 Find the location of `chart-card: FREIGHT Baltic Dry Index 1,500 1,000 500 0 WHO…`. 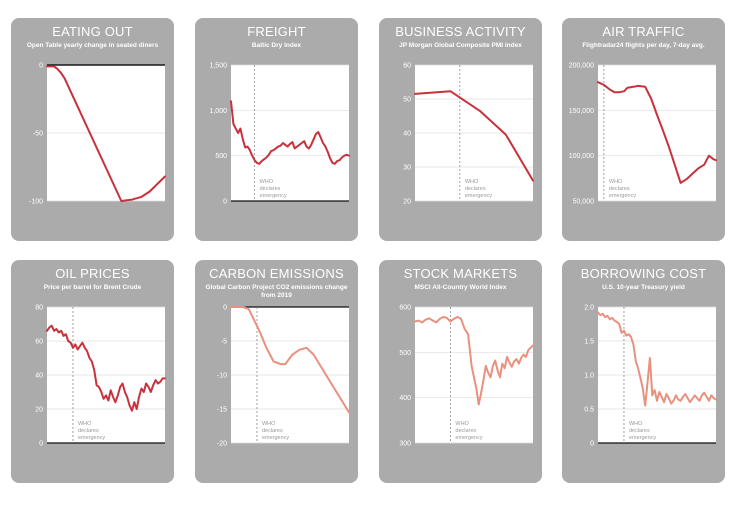

chart-card: FREIGHT Baltic Dry Index 1,500 1,000 500 0 WHO… is located at coordinates (276, 129).